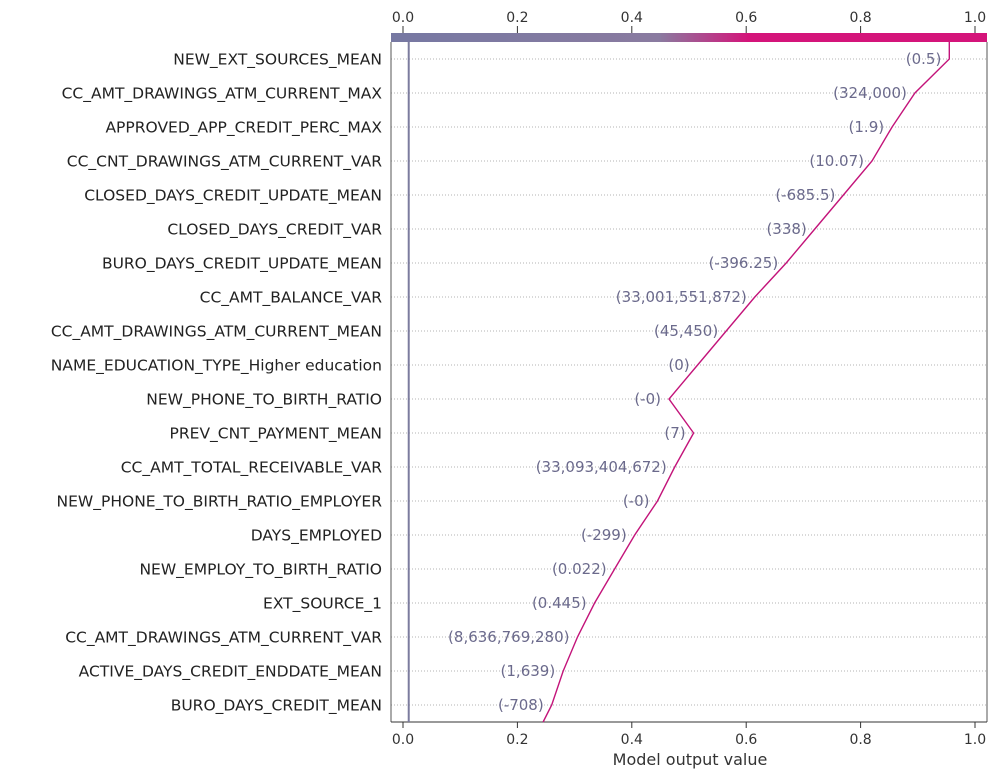 Image resolution: width=997 pixels, height=777 pixels. Describe the element at coordinates (786, 229) in the screenshot. I see `feature-value-label: (338)` at that location.